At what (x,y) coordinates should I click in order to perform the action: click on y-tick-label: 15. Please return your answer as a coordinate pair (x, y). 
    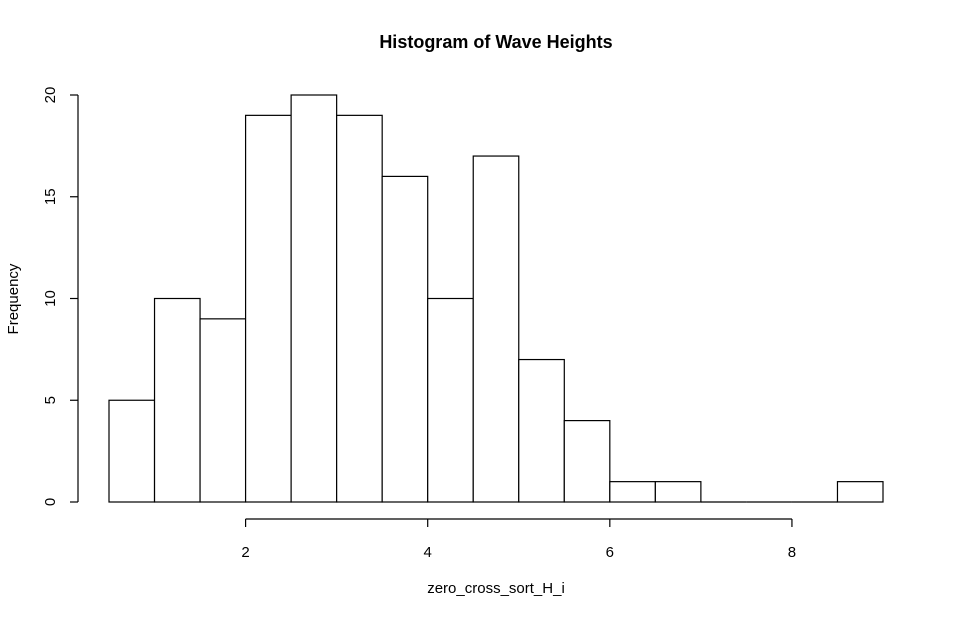
    Looking at the image, I should click on (50, 196).